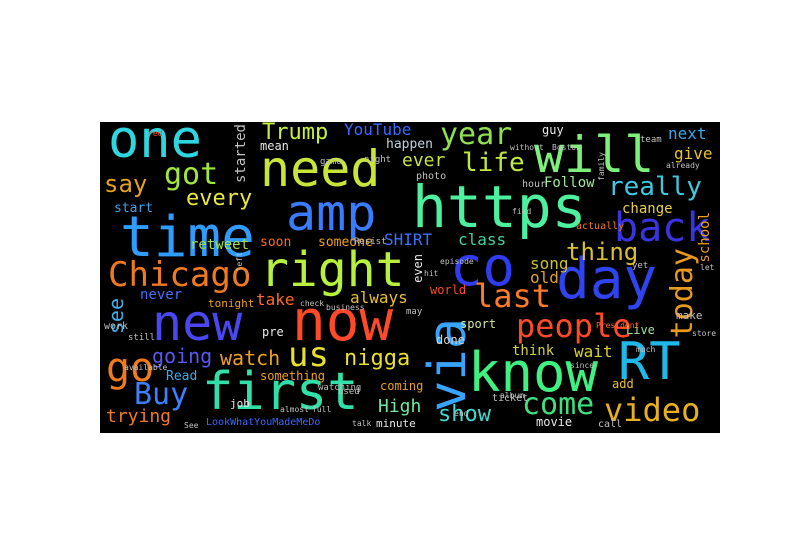  Describe the element at coordinates (655, 187) in the screenshot. I see `word: really` at that location.